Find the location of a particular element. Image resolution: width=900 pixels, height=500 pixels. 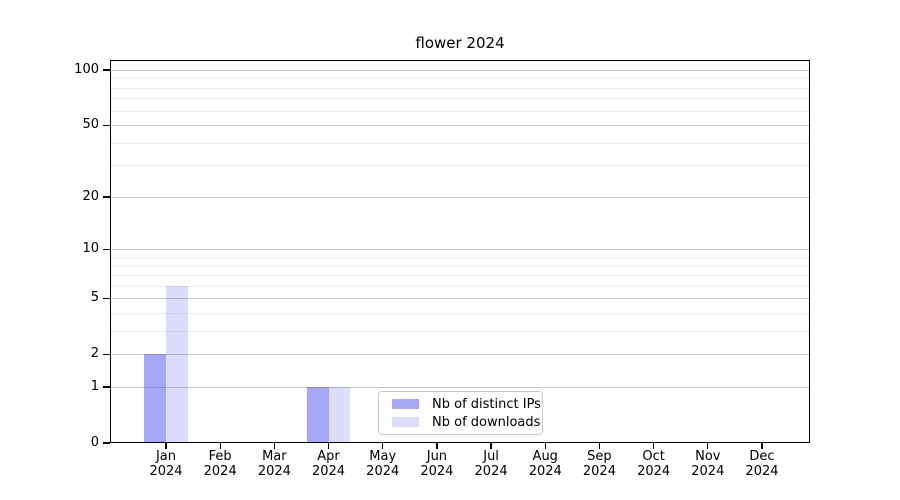

bar-distinct-ips-jan is located at coordinates (155, 398).